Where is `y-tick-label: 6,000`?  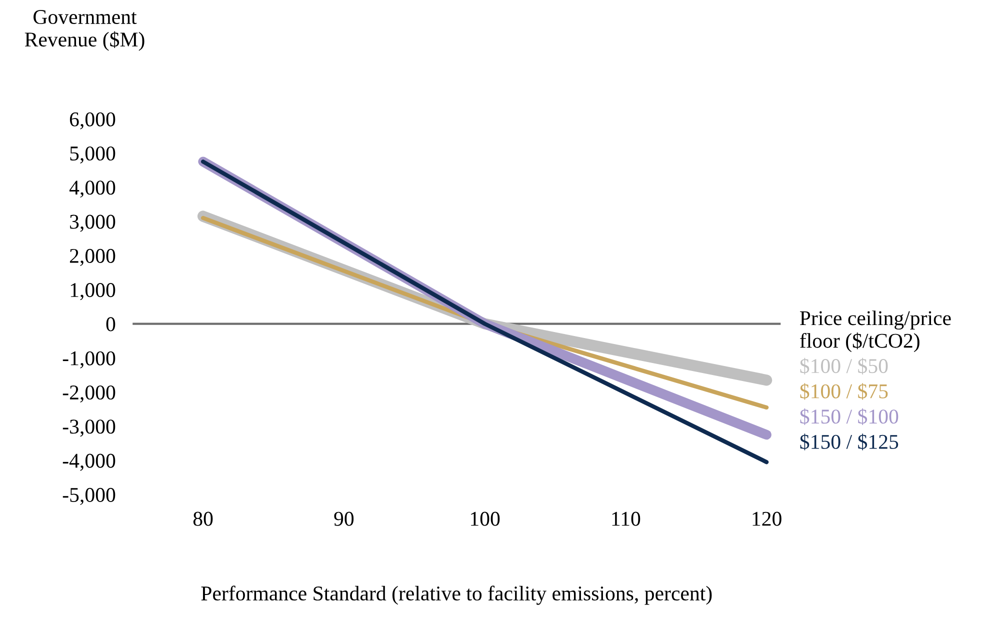 y-tick-label: 6,000 is located at coordinates (93, 121).